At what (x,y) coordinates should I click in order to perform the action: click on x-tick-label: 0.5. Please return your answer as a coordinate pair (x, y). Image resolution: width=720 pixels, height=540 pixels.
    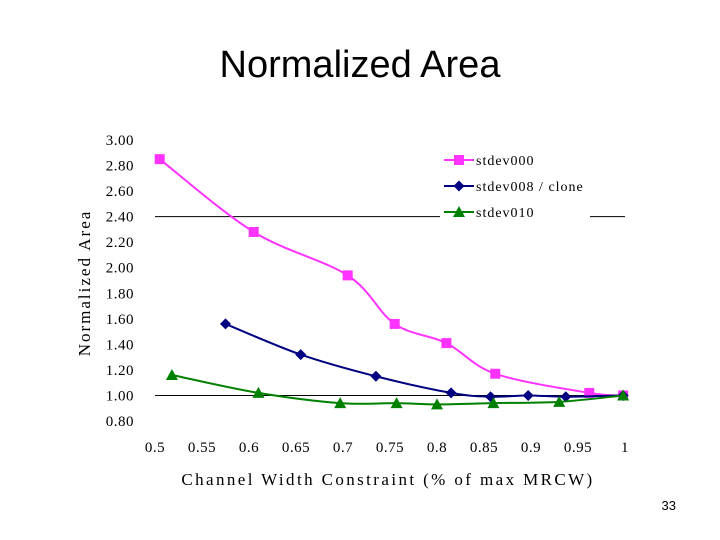
    Looking at the image, I should click on (155, 448).